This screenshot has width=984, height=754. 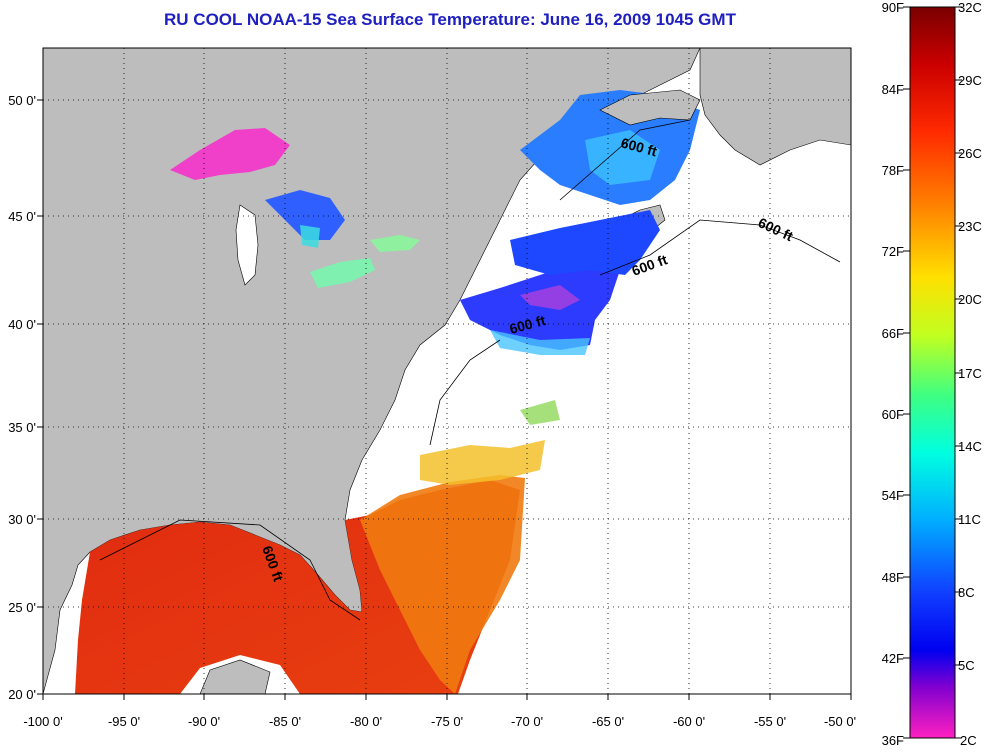 What do you see at coordinates (40, 397) in the screenshot?
I see `y-axis` at bounding box center [40, 397].